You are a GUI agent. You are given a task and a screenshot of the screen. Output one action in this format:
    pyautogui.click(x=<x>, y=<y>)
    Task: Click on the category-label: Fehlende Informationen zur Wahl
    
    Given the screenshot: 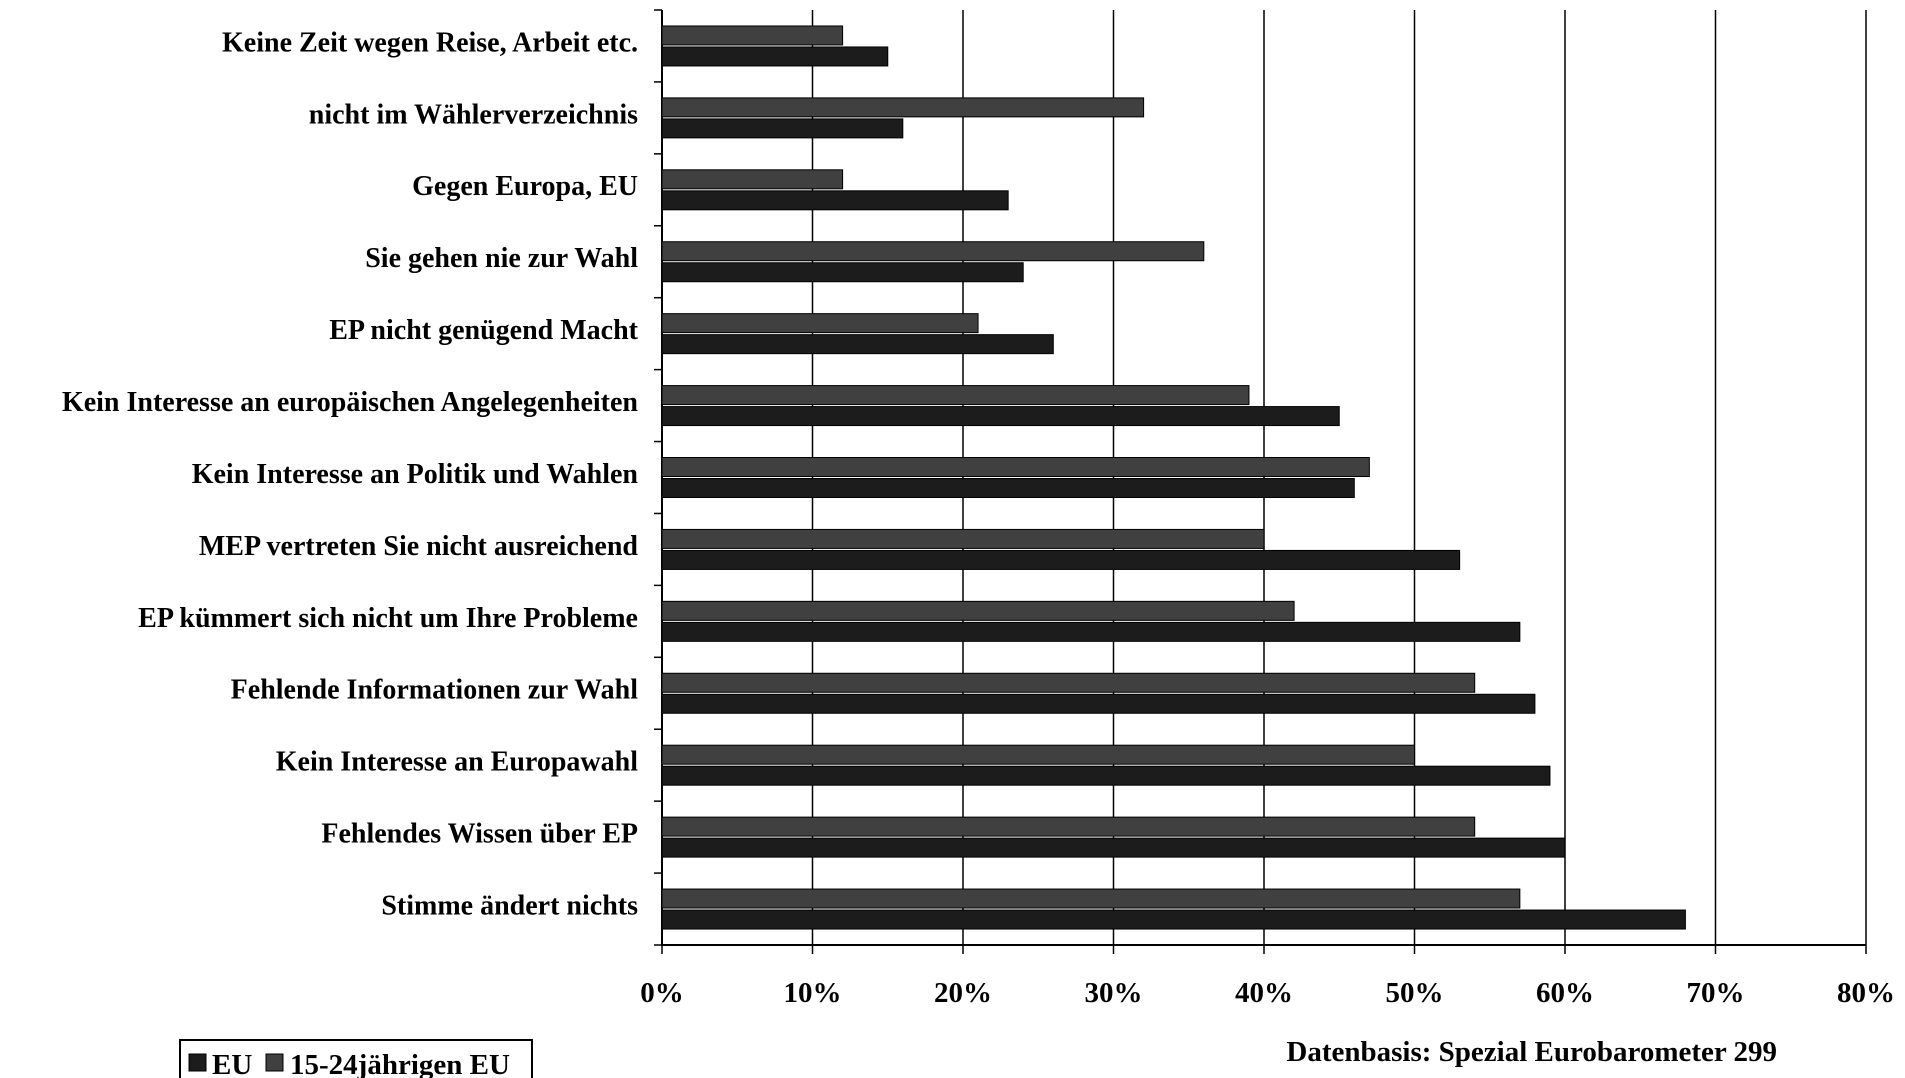 What is the action you would take?
    pyautogui.click(x=435, y=690)
    